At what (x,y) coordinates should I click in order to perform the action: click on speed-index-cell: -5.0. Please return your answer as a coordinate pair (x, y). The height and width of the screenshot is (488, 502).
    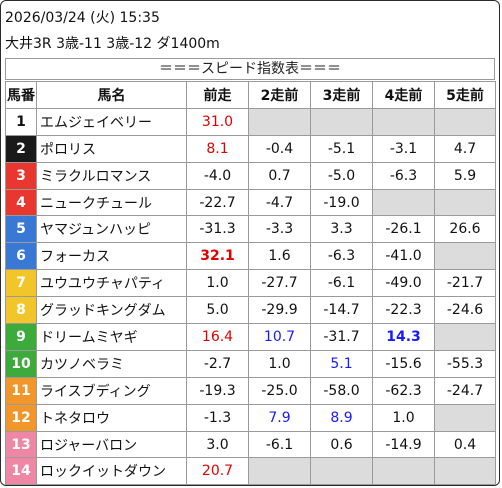
    Looking at the image, I should click on (342, 175).